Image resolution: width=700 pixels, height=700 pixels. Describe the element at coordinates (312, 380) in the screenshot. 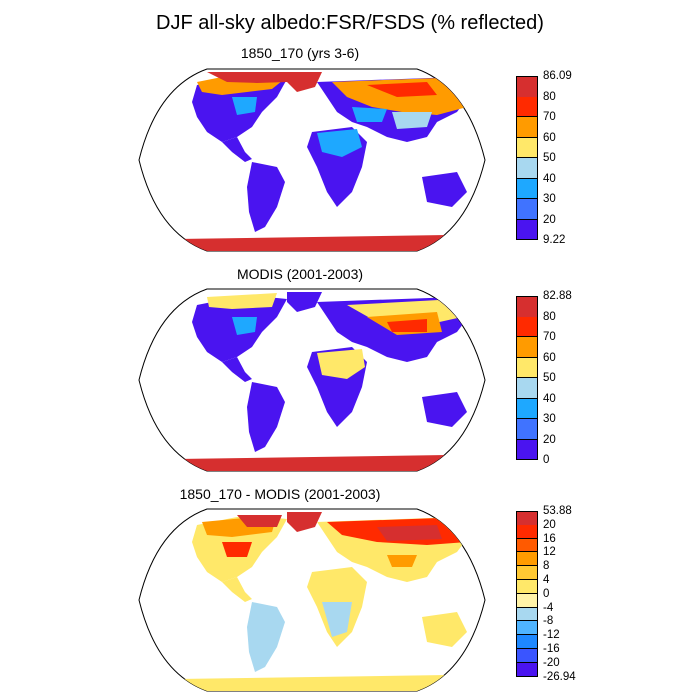

I see `albedo-map-modis` at that location.